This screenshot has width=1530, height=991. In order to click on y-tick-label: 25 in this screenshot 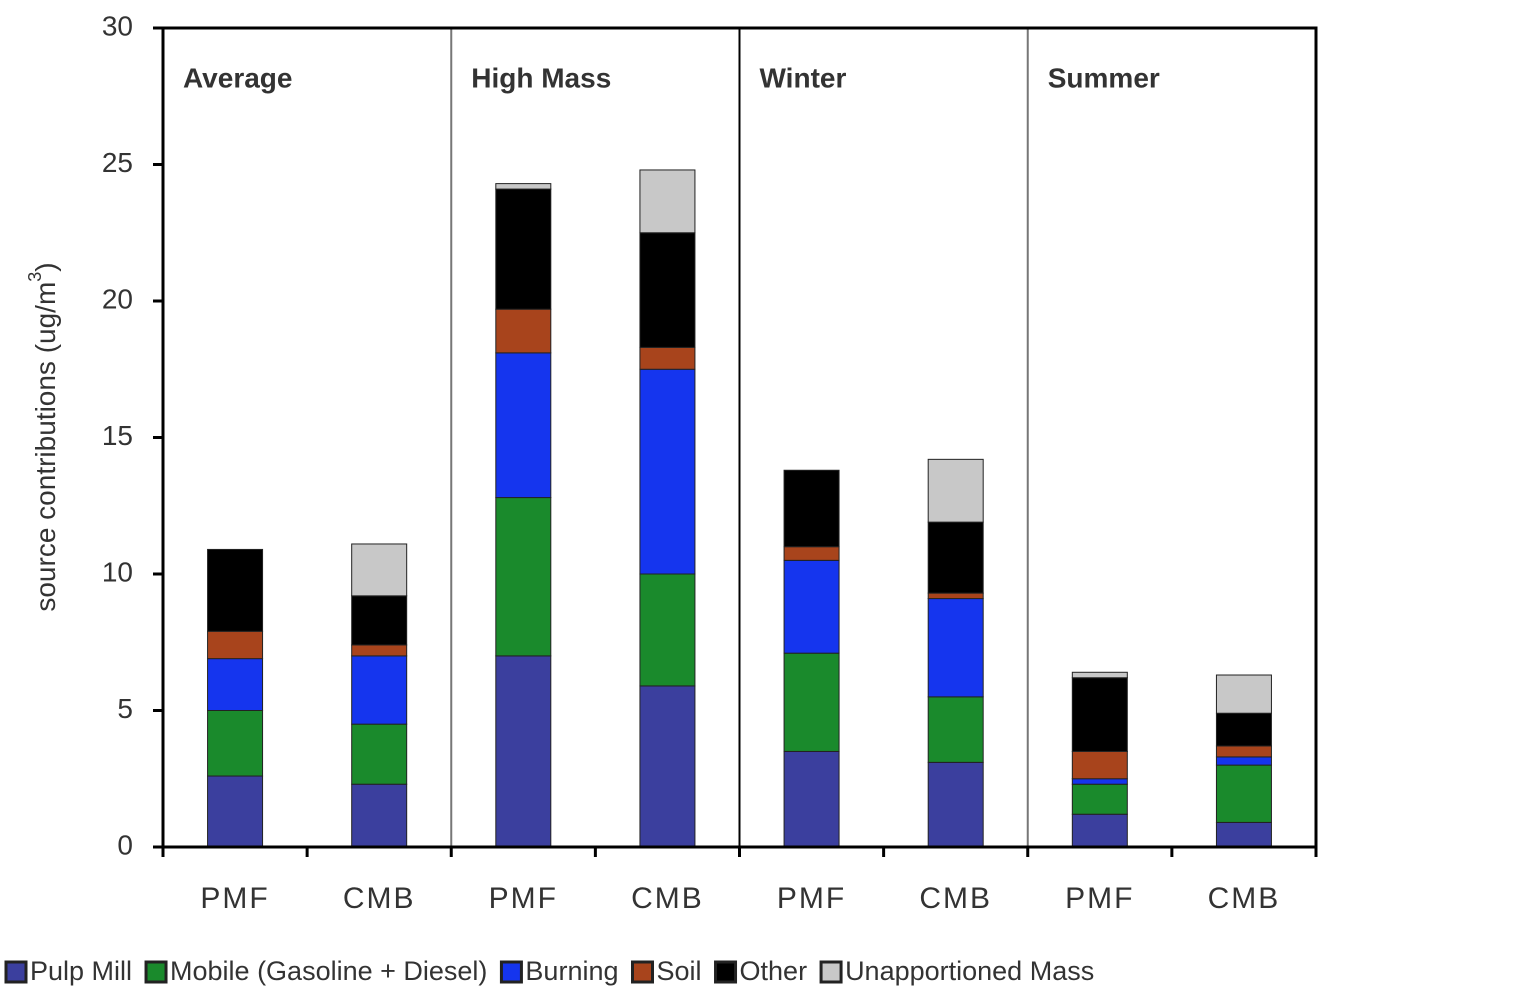, I will do `click(117, 162)`.